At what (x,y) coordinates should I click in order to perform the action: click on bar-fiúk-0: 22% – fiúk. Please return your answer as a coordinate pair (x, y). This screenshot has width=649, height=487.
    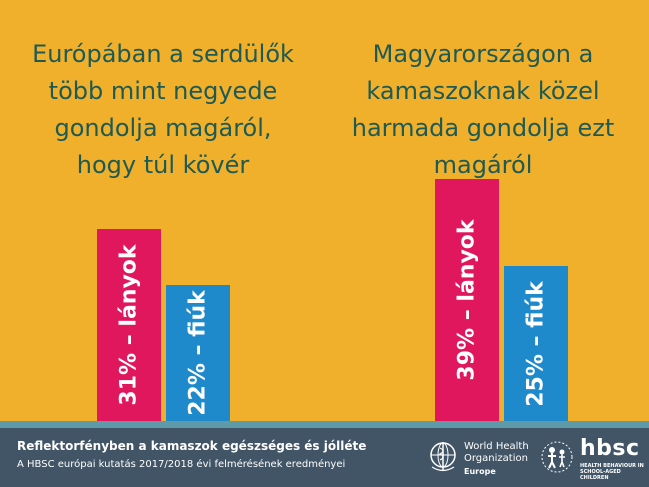
    Looking at the image, I should click on (198, 352).